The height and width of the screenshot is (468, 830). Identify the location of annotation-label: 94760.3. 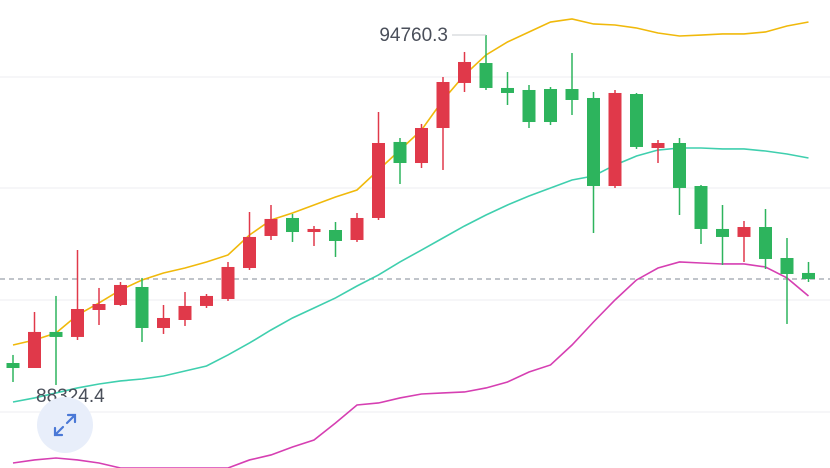
(413, 35).